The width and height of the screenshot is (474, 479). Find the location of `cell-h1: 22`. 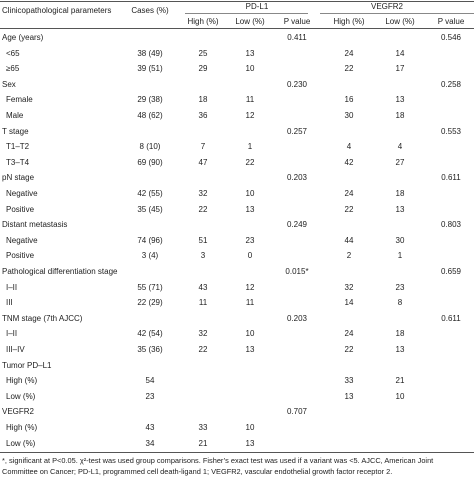

cell-h1: 22 is located at coordinates (203, 349).